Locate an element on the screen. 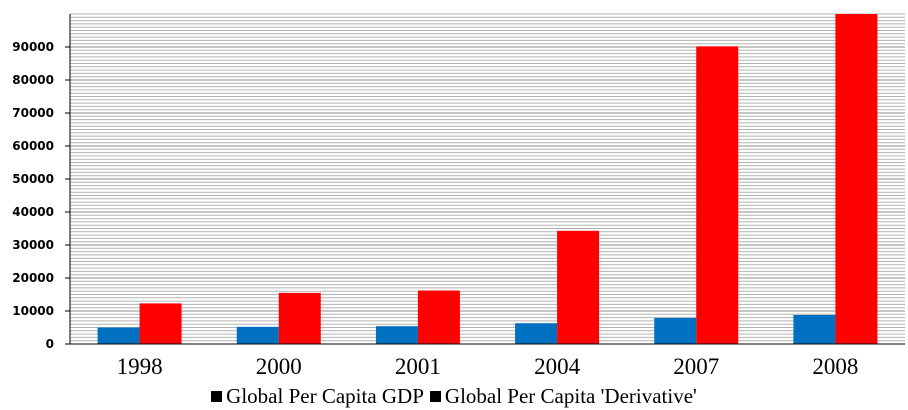 Image resolution: width=908 pixels, height=410 pixels. y-tick-label: 60000 is located at coordinates (33, 146).